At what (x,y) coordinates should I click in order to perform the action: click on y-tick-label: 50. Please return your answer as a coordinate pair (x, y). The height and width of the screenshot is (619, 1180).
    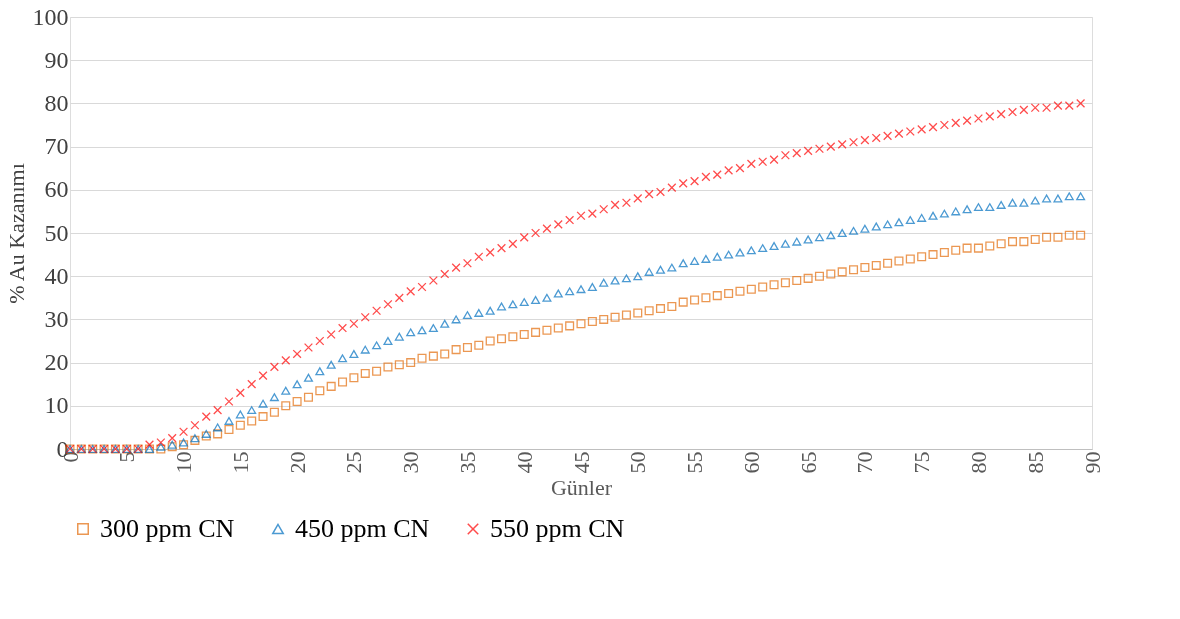
    Looking at the image, I should click on (56, 232).